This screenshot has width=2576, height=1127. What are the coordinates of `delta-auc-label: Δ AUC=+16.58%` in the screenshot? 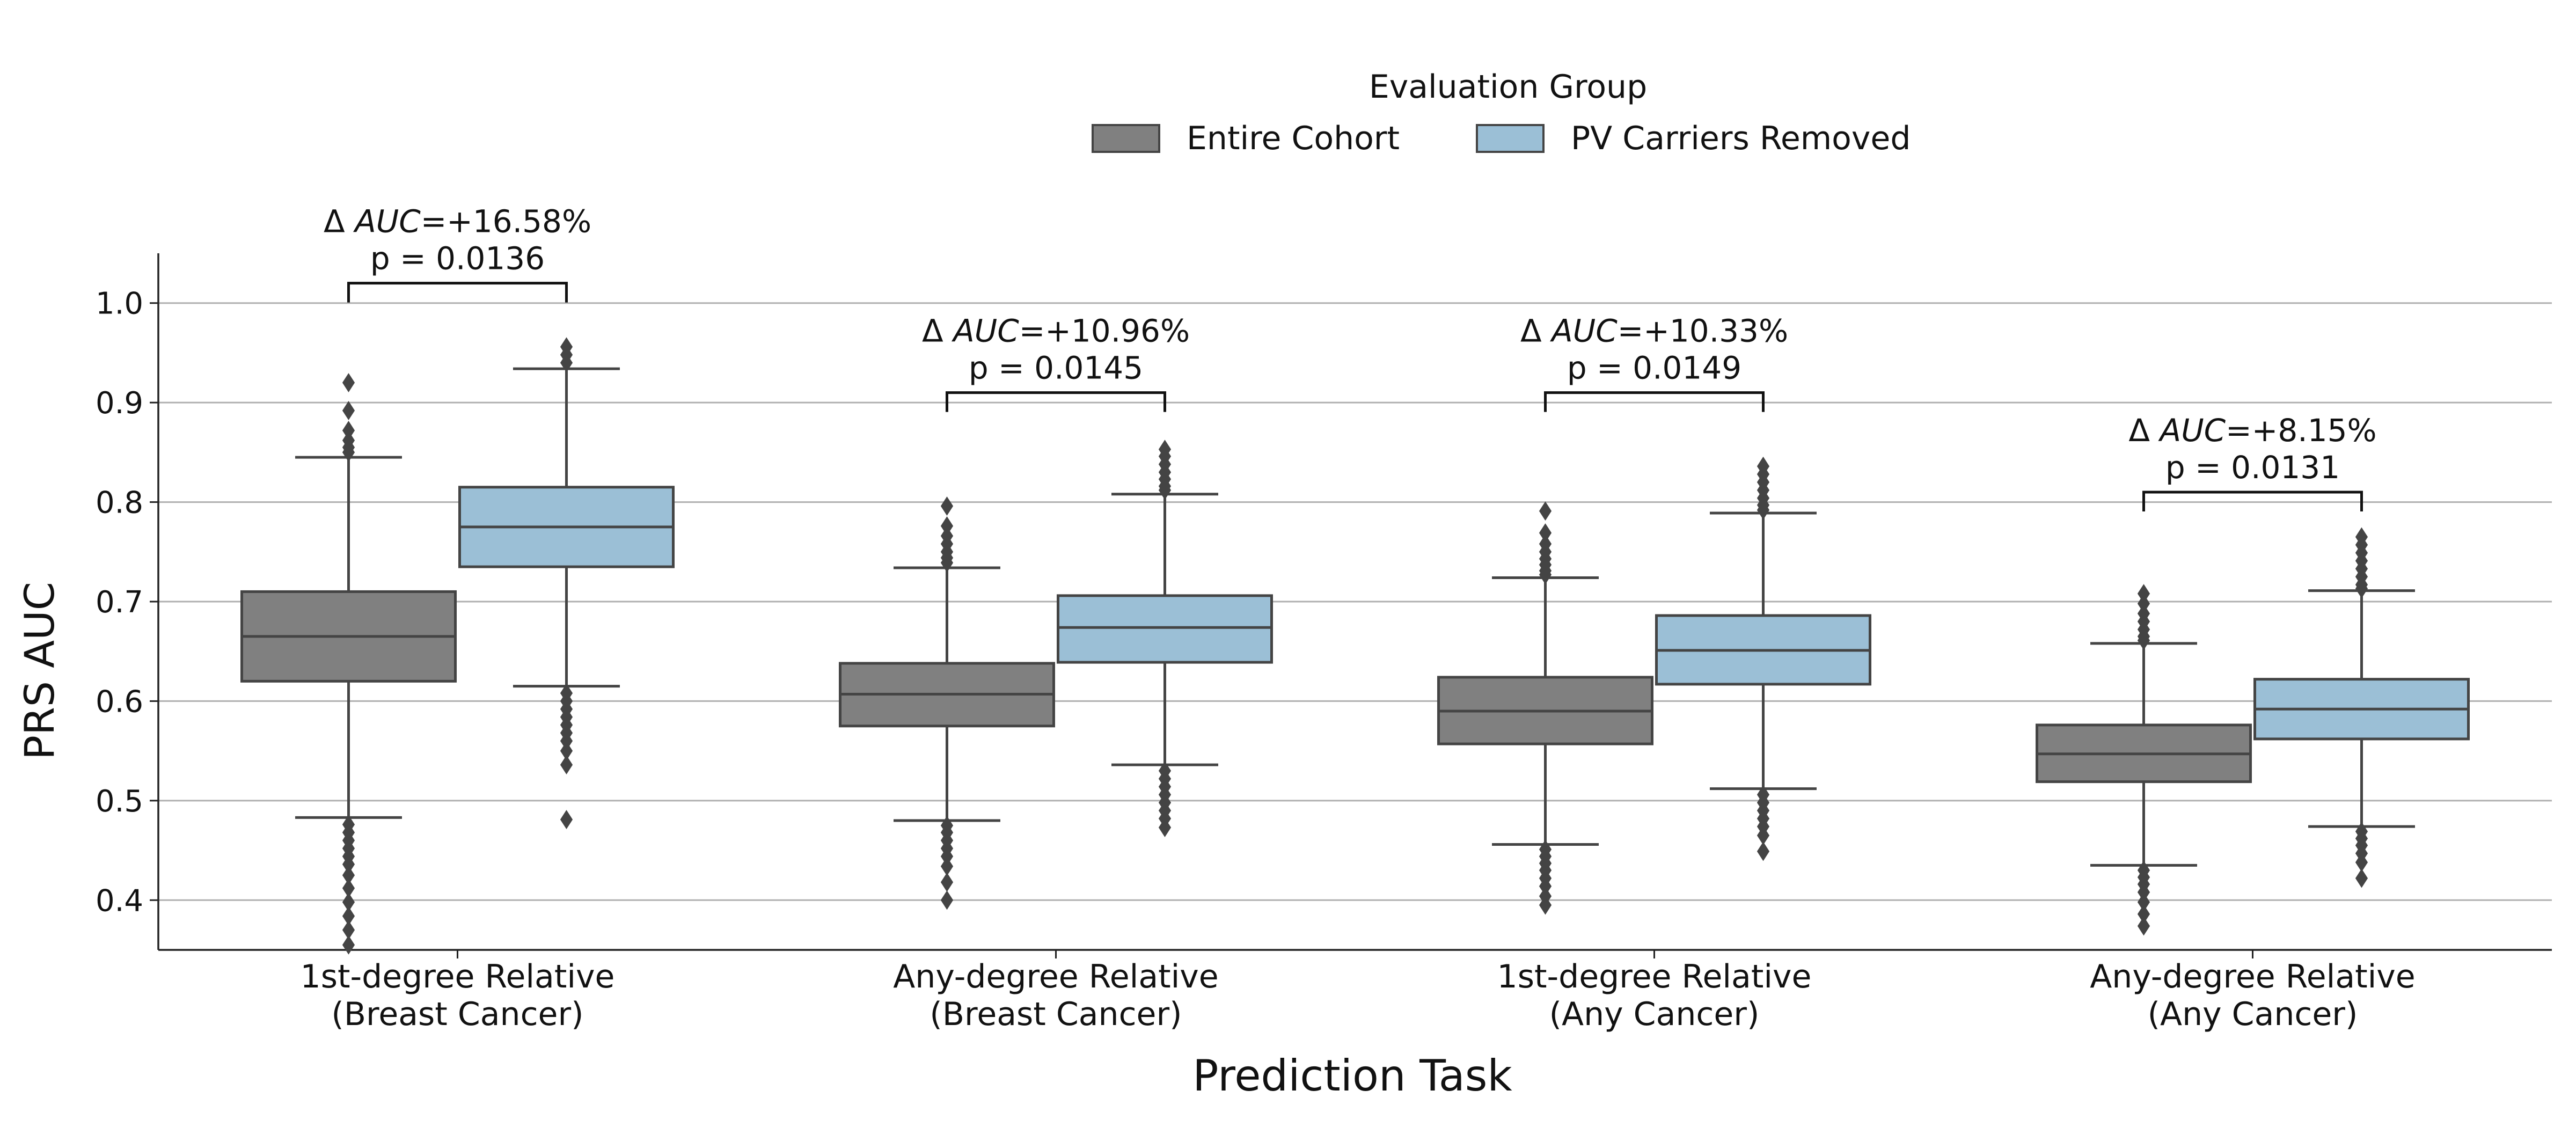 It's located at (457, 221).